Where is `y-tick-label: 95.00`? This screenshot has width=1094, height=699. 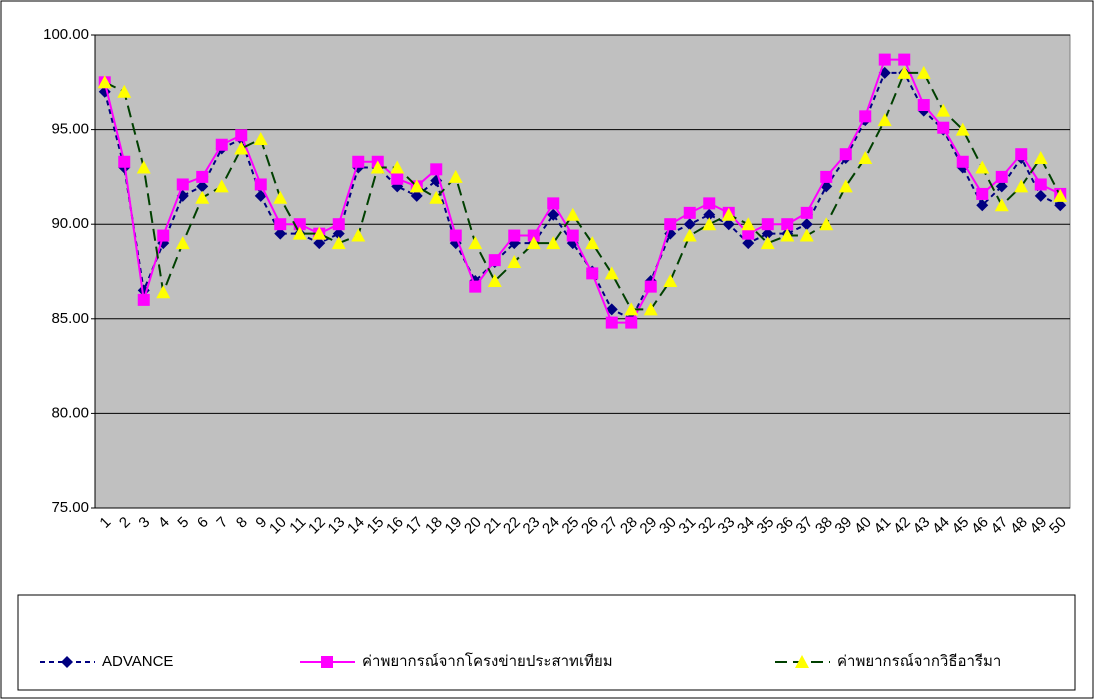 y-tick-label: 95.00 is located at coordinates (70, 129).